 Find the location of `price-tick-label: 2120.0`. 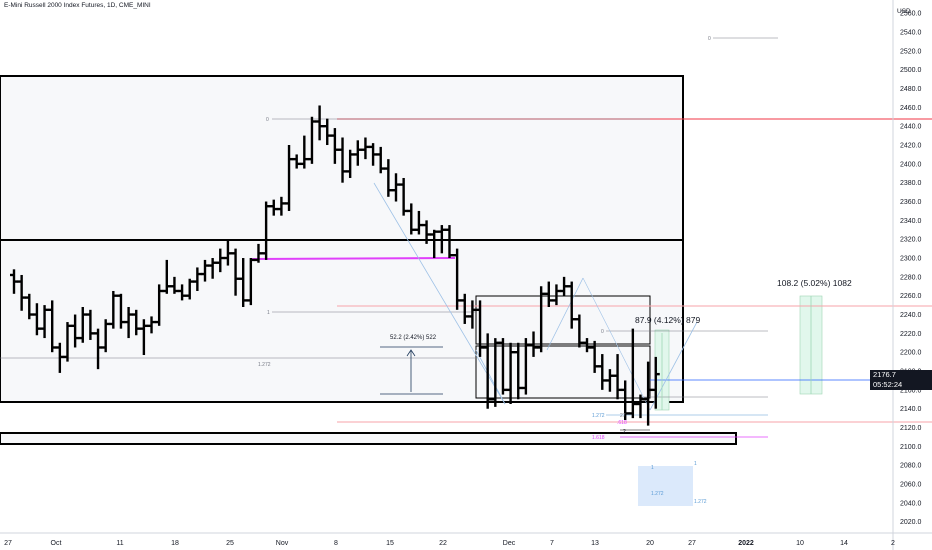

price-tick-label: 2120.0 is located at coordinates (911, 428).